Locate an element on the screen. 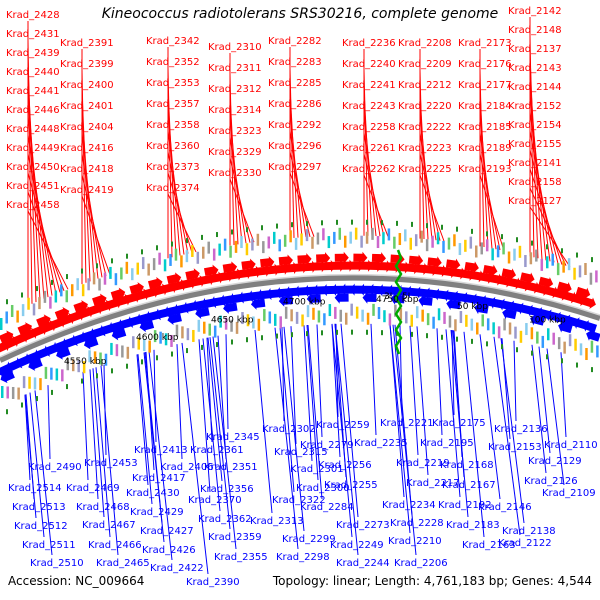 This screenshot has height=600, width=600. forward-gene-label: Krad_2261 is located at coordinates (369, 148).